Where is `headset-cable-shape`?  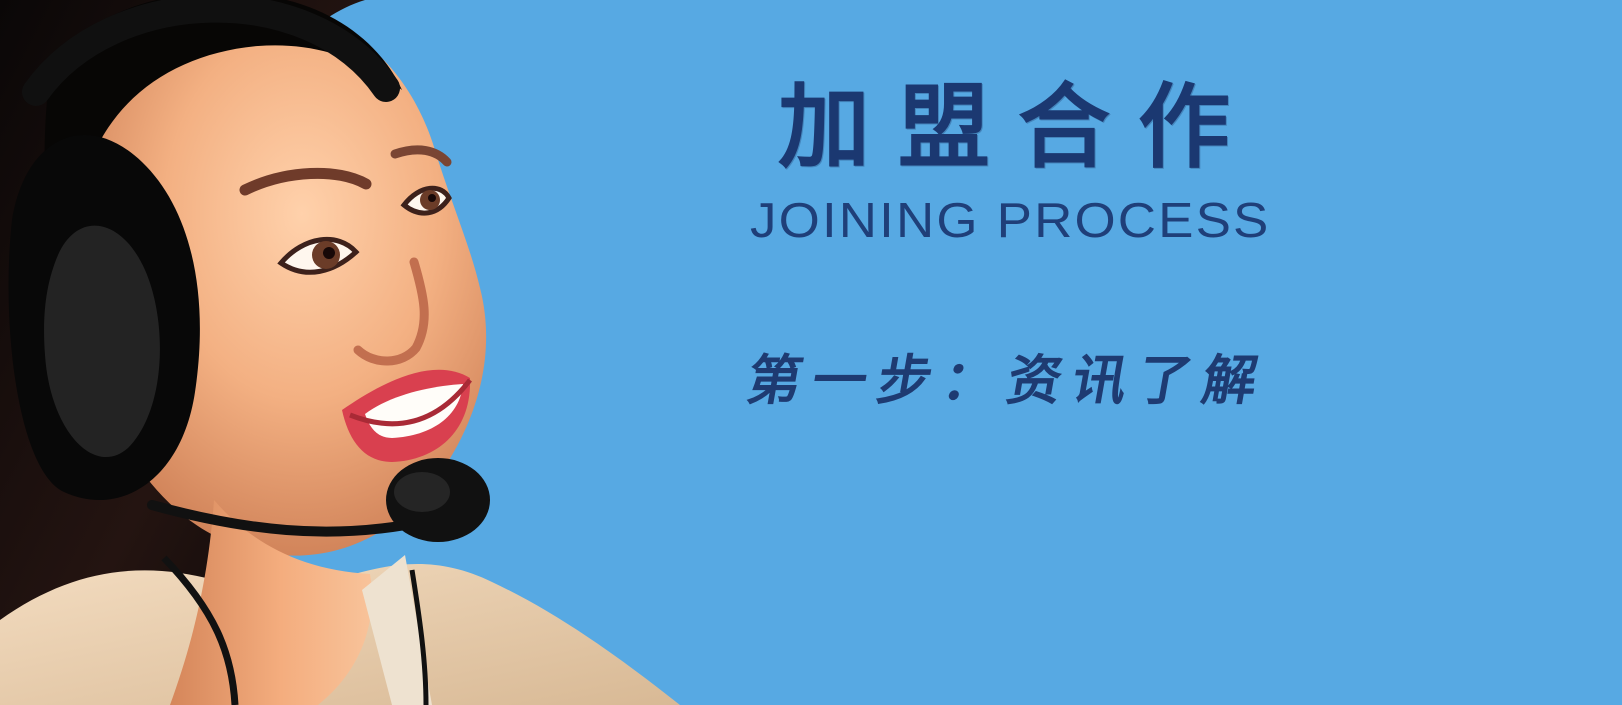 headset-cable-shape is located at coordinates (200, 630).